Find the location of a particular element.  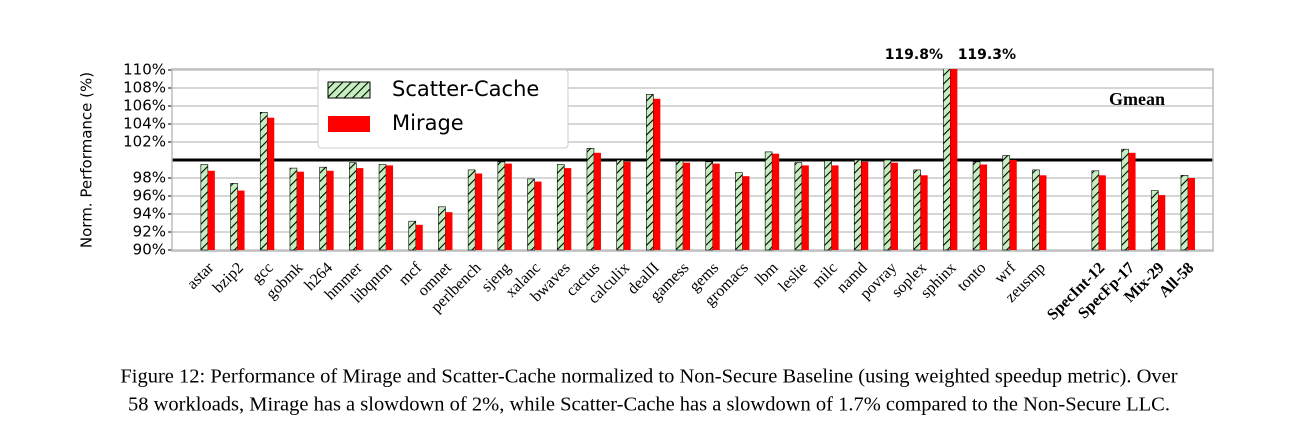

y-tick-label: 98% is located at coordinates (149, 178).